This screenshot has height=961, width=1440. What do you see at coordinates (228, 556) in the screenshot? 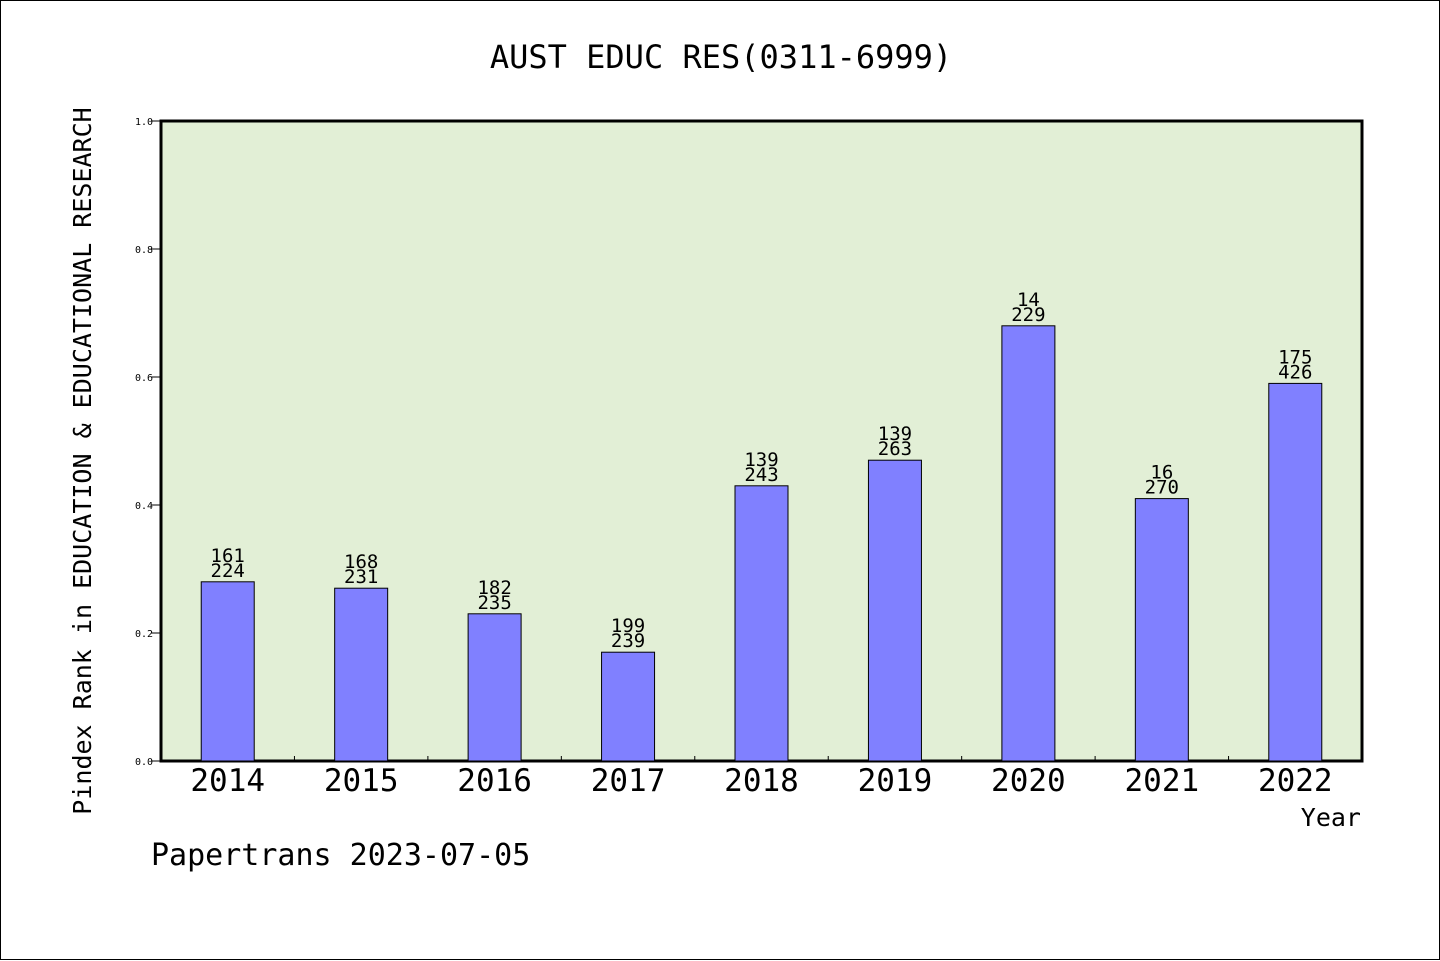
I see `bar-label-top: 161` at bounding box center [228, 556].